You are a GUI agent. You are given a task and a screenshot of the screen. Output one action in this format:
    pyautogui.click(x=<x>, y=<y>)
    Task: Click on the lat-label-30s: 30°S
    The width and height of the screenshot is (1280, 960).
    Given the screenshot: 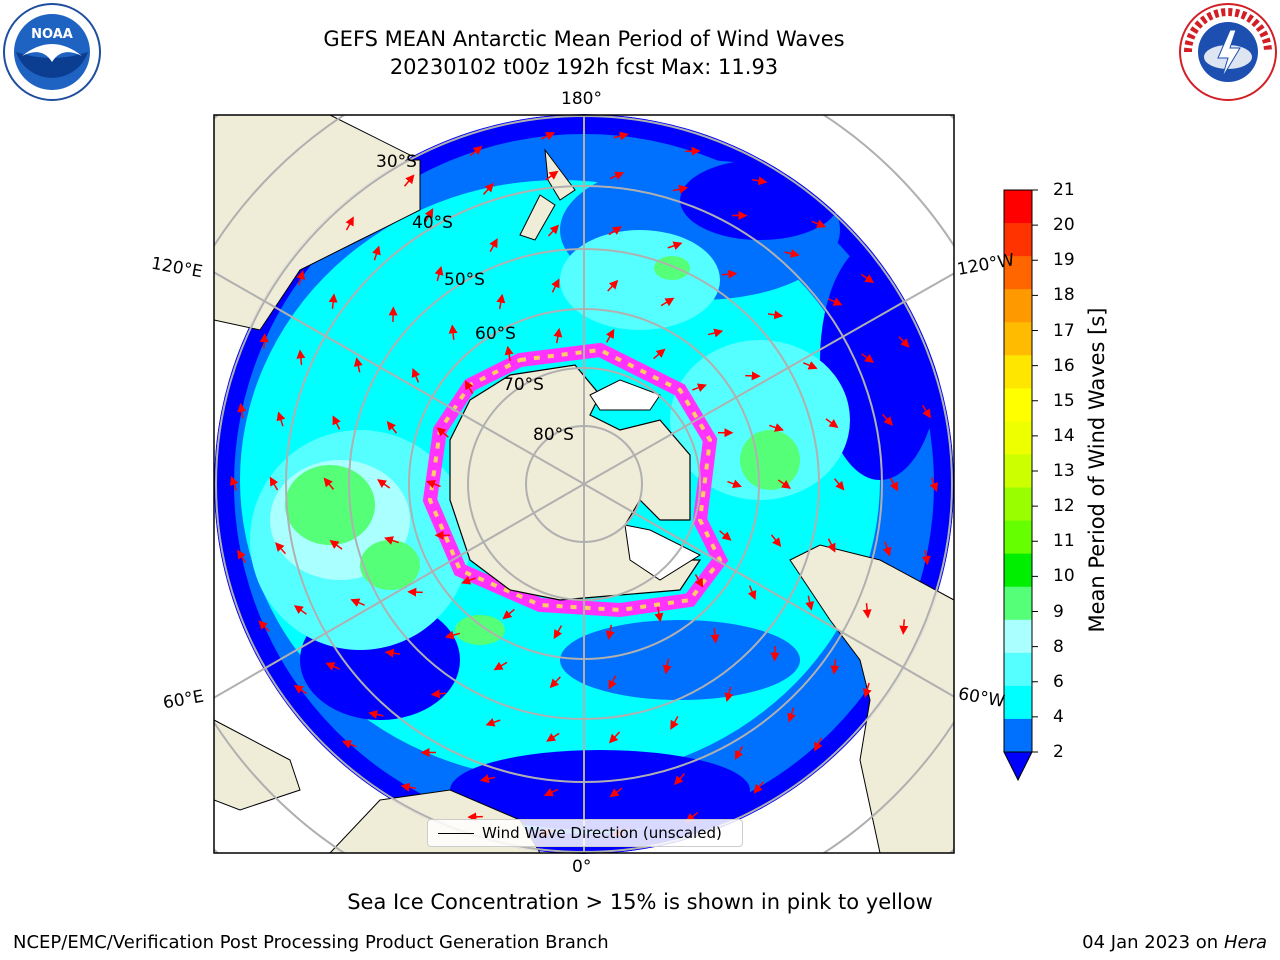 What is the action you would take?
    pyautogui.click(x=396, y=162)
    